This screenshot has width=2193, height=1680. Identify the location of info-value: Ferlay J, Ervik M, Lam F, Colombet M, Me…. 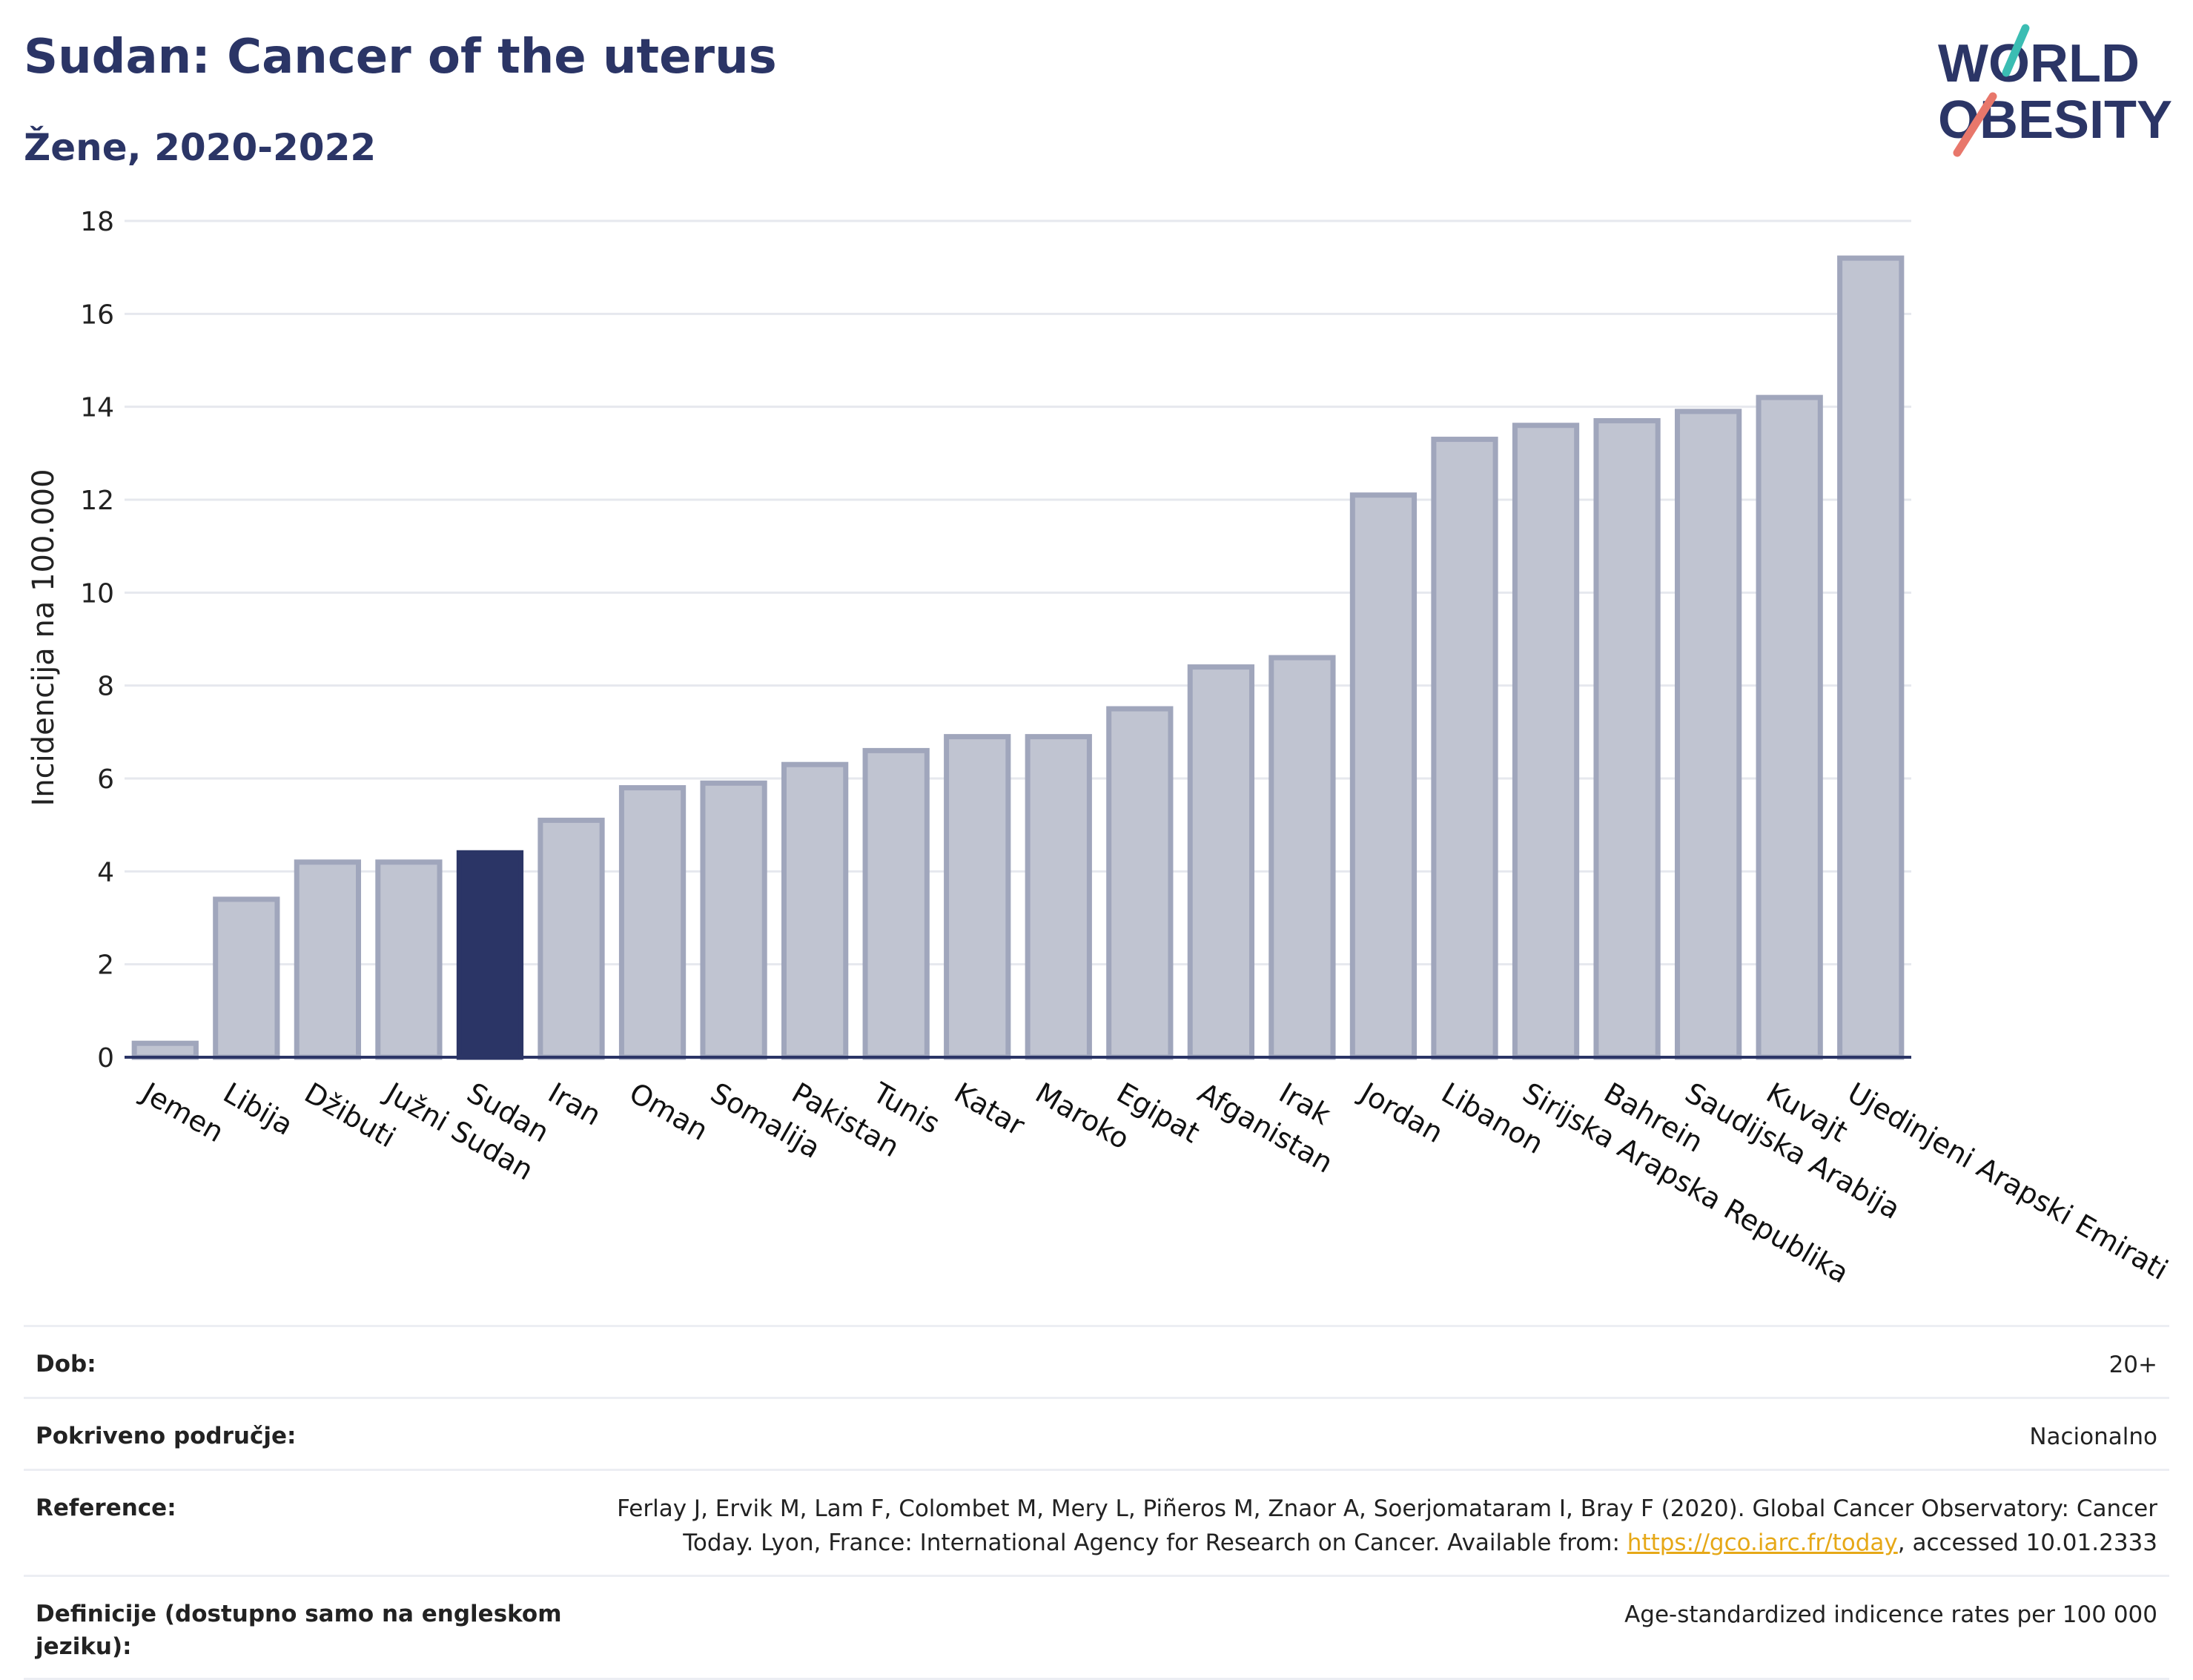
(1360, 1526).